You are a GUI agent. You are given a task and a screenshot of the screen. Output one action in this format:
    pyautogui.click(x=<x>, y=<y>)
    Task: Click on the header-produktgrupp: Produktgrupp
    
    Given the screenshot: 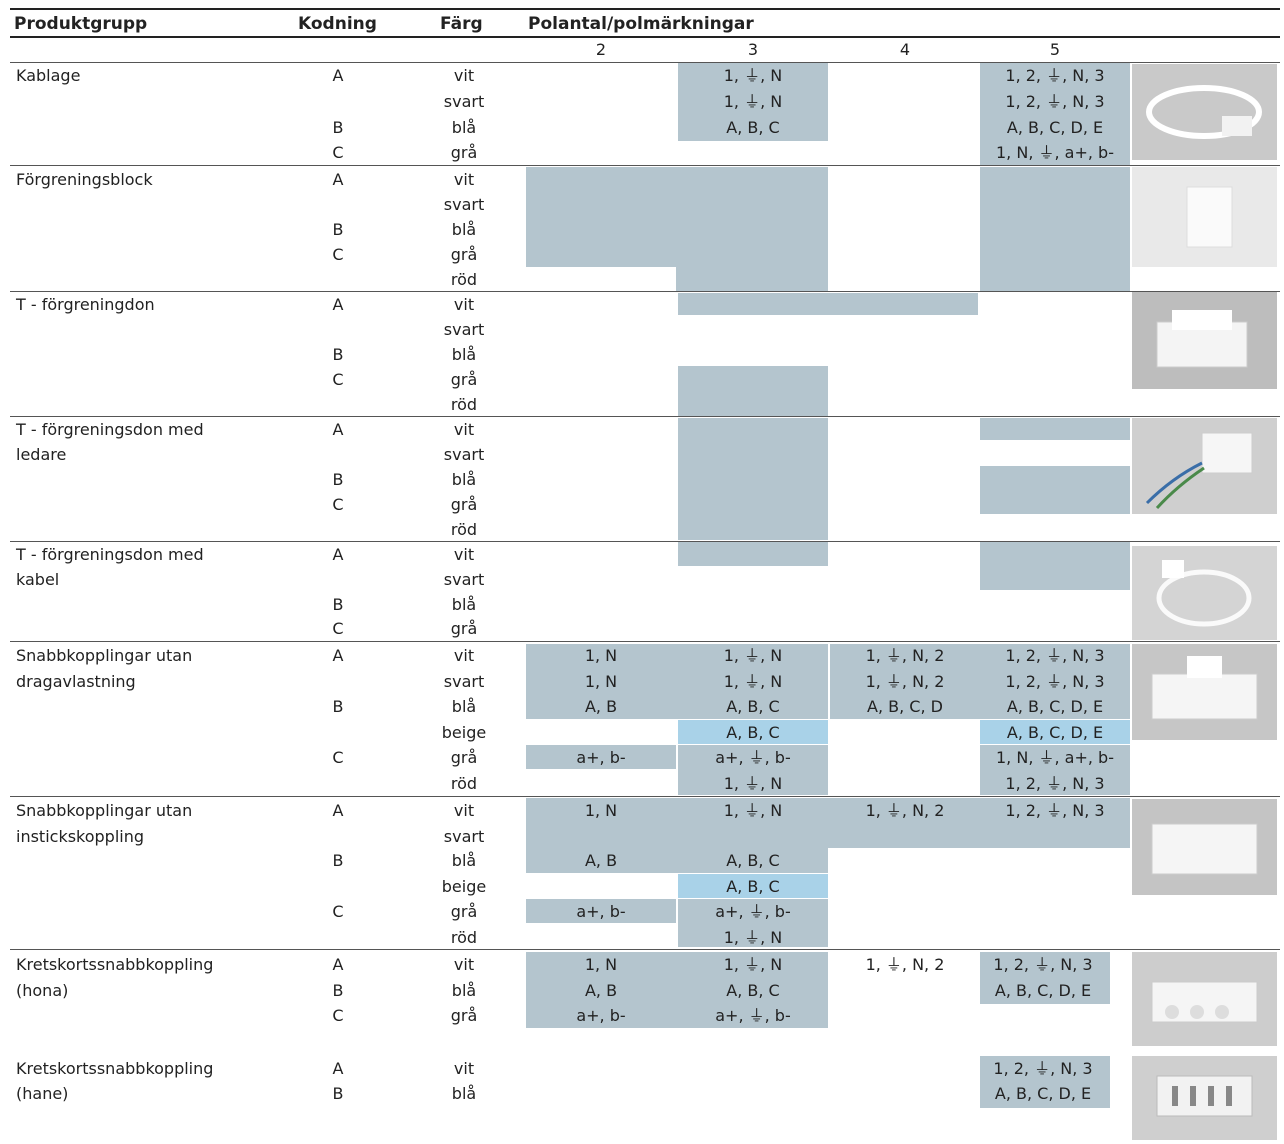 What is the action you would take?
    pyautogui.click(x=81, y=24)
    